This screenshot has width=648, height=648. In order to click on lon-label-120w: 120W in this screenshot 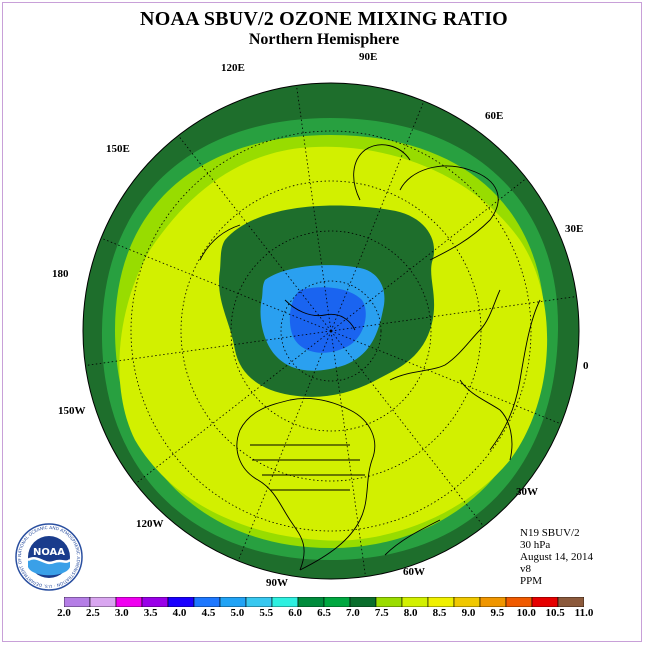, I will do `click(150, 524)`.